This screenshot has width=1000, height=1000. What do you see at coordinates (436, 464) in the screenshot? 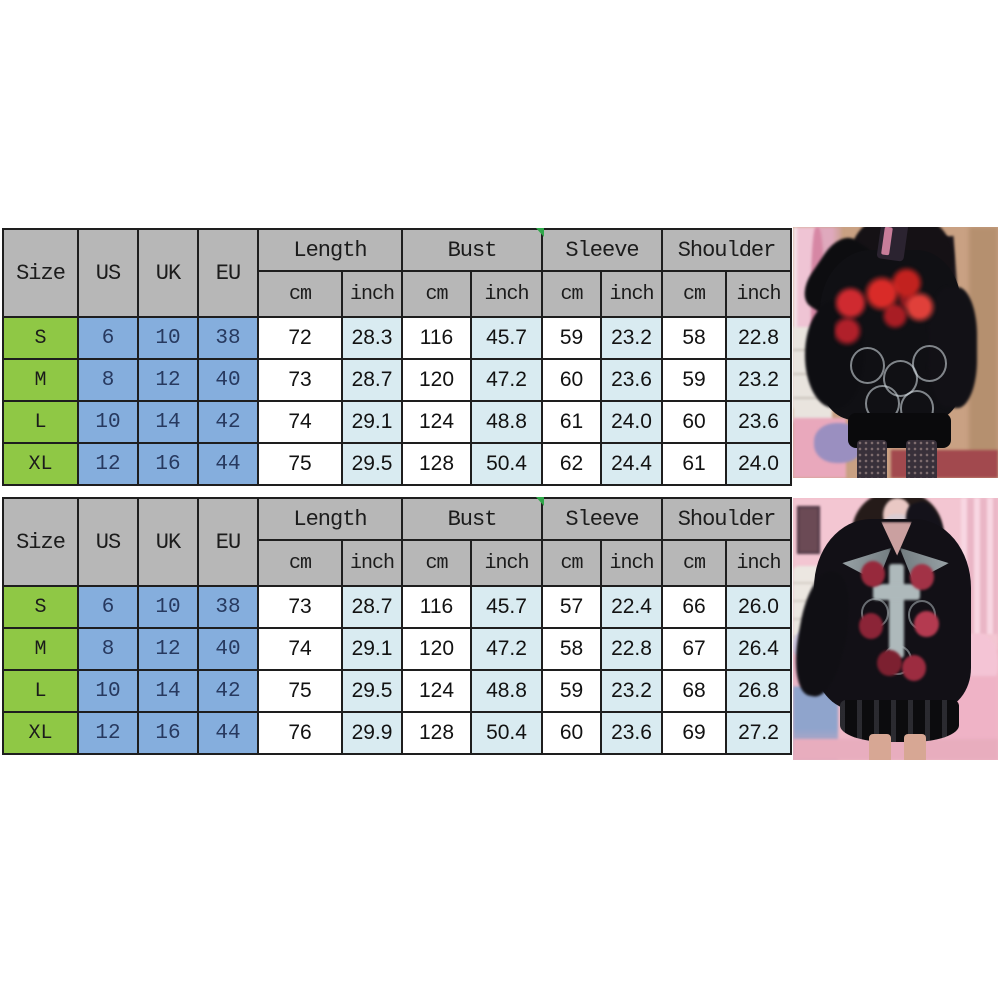
I see `cell-bust-cm: 128` at bounding box center [436, 464].